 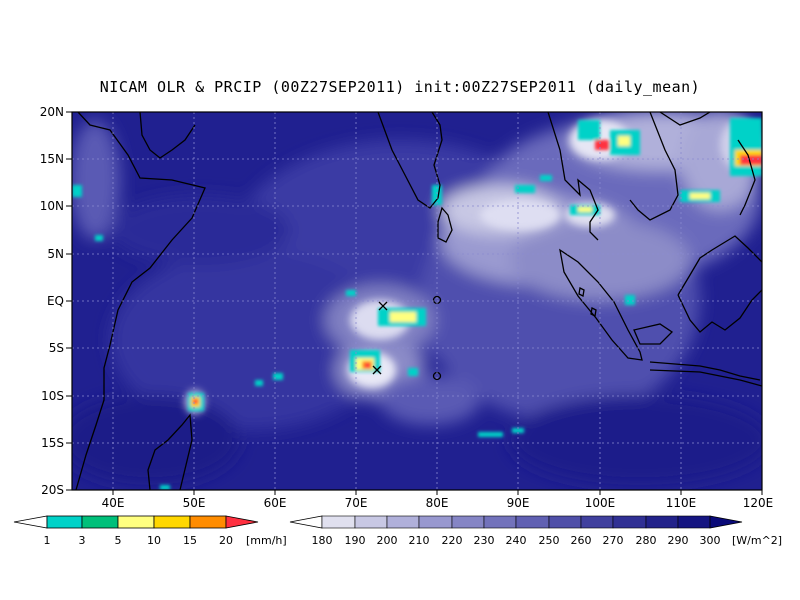 What do you see at coordinates (118, 540) in the screenshot?
I see `precip-cb-label: 5` at bounding box center [118, 540].